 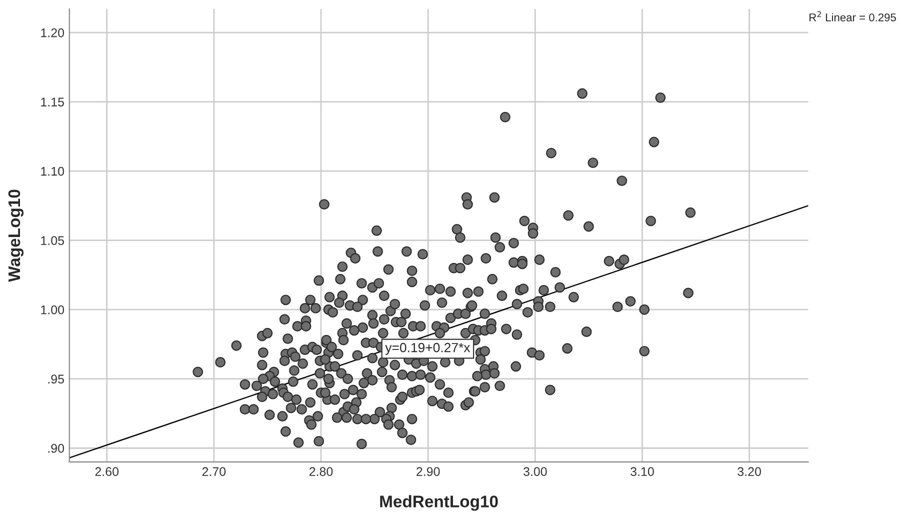 I want to click on y-tick-label: 1.20, so click(x=52, y=33).